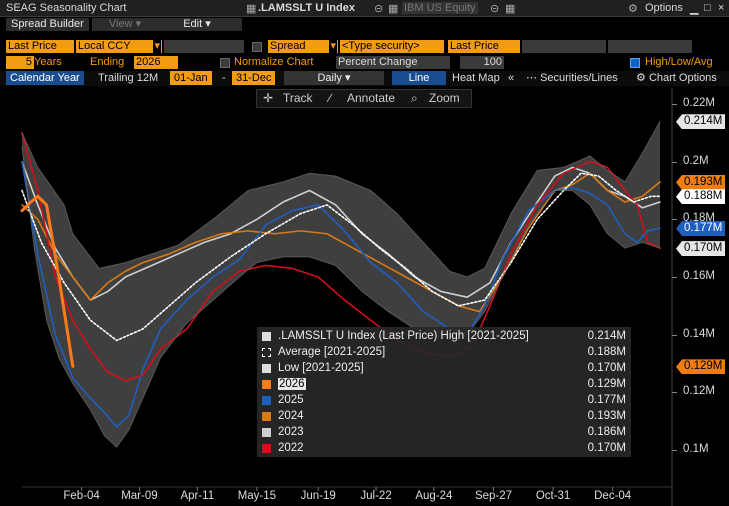  I want to click on value-tag: 0.170M, so click(701, 249).